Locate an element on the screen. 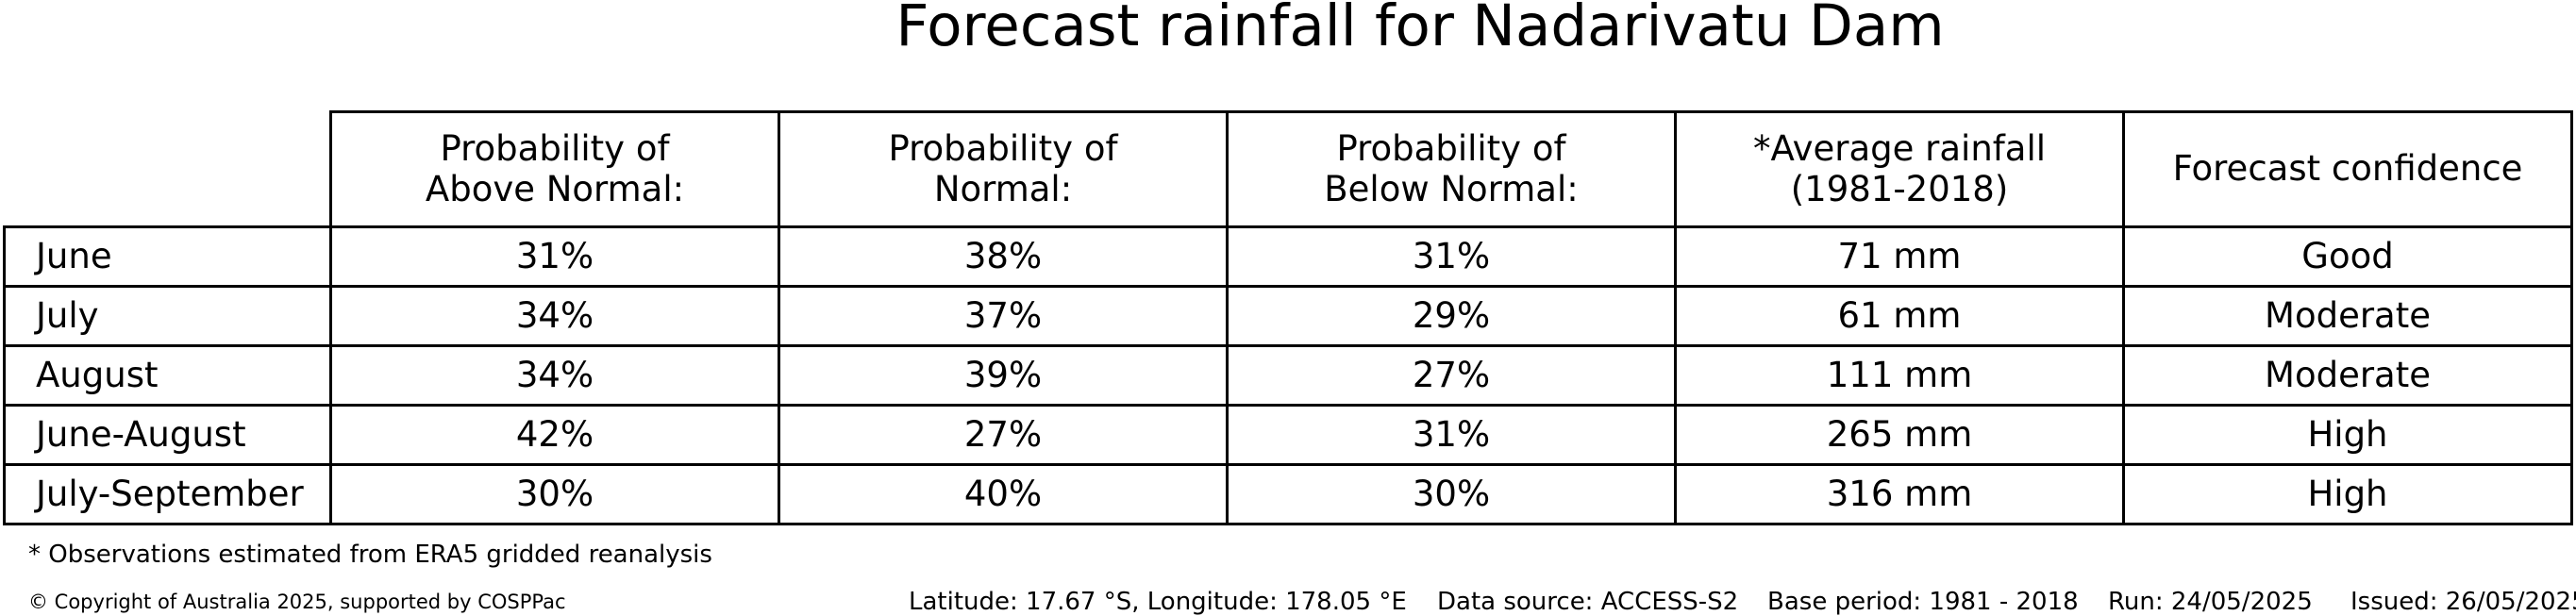 This screenshot has width=2576, height=616. header-average-rainfall: *Average rainfall (1981-2018) is located at coordinates (1899, 169).